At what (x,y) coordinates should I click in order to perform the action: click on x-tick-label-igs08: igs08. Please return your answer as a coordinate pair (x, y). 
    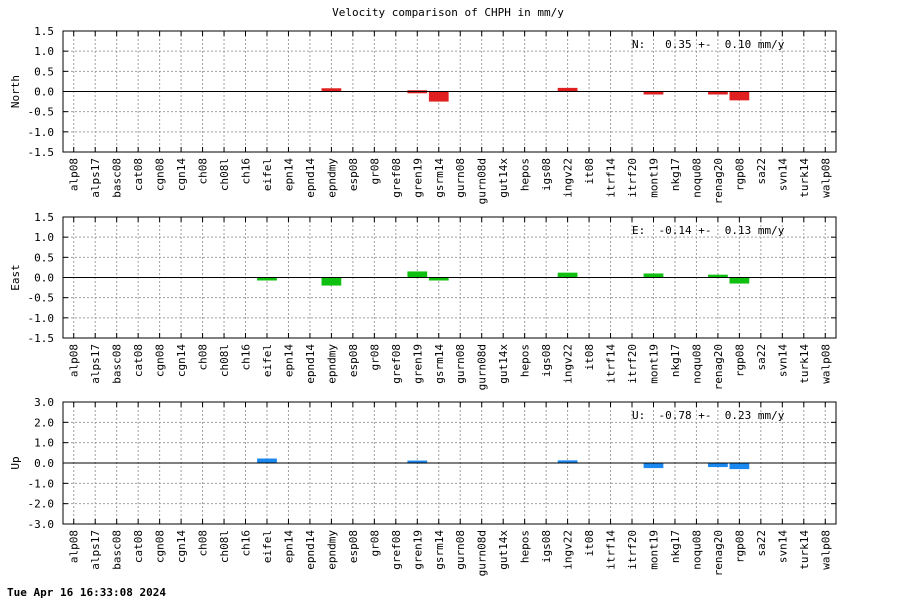
    Looking at the image, I should click on (546, 360).